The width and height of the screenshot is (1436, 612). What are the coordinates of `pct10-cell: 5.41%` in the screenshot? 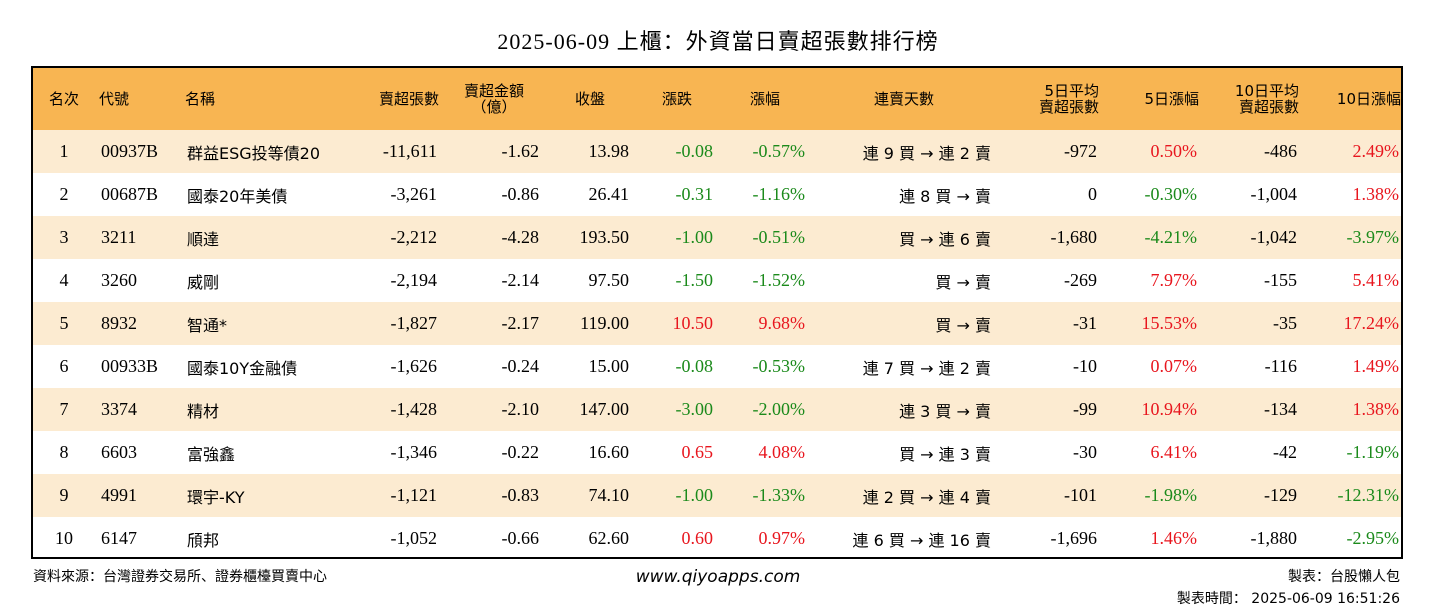 It's located at (1376, 280).